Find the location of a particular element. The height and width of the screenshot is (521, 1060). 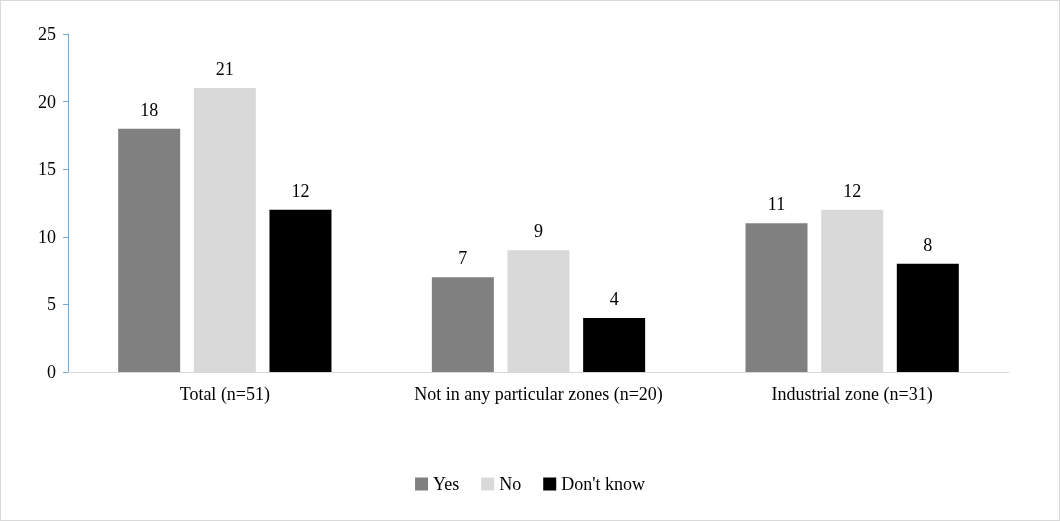

data-label: 21 is located at coordinates (224, 69).